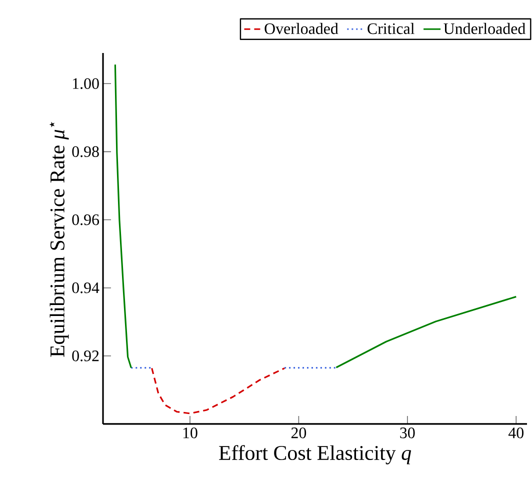  What do you see at coordinates (516, 433) in the screenshot?
I see `x-tick-label: 40` at bounding box center [516, 433].